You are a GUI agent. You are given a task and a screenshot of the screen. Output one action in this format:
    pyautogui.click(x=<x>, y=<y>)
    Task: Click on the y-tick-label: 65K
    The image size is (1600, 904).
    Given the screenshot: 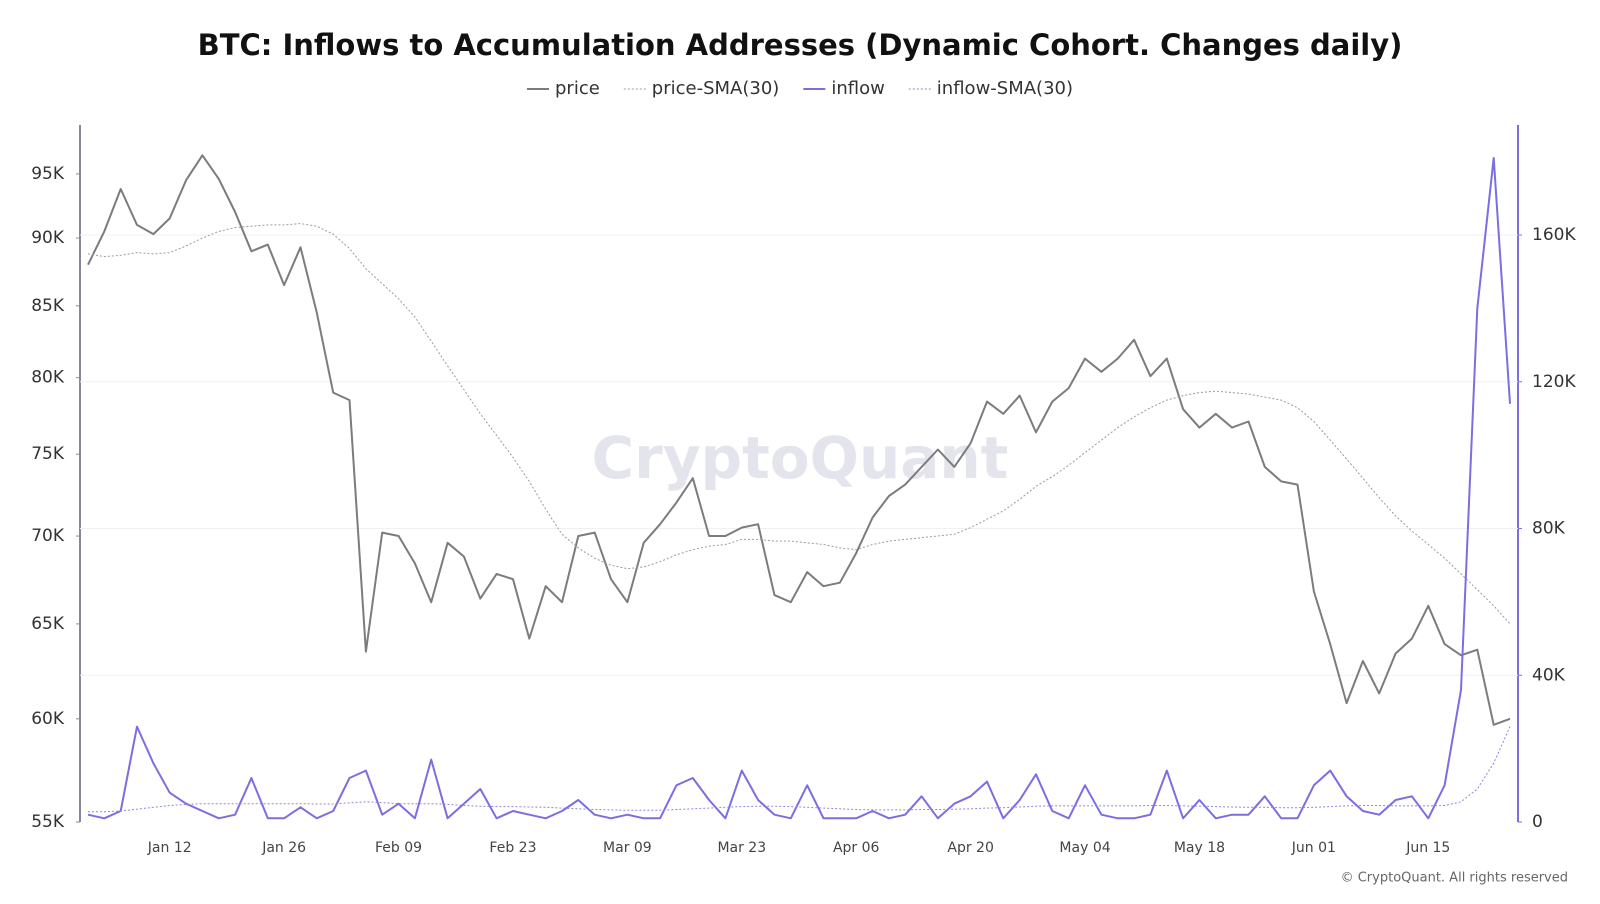 What is the action you would take?
    pyautogui.click(x=48, y=624)
    